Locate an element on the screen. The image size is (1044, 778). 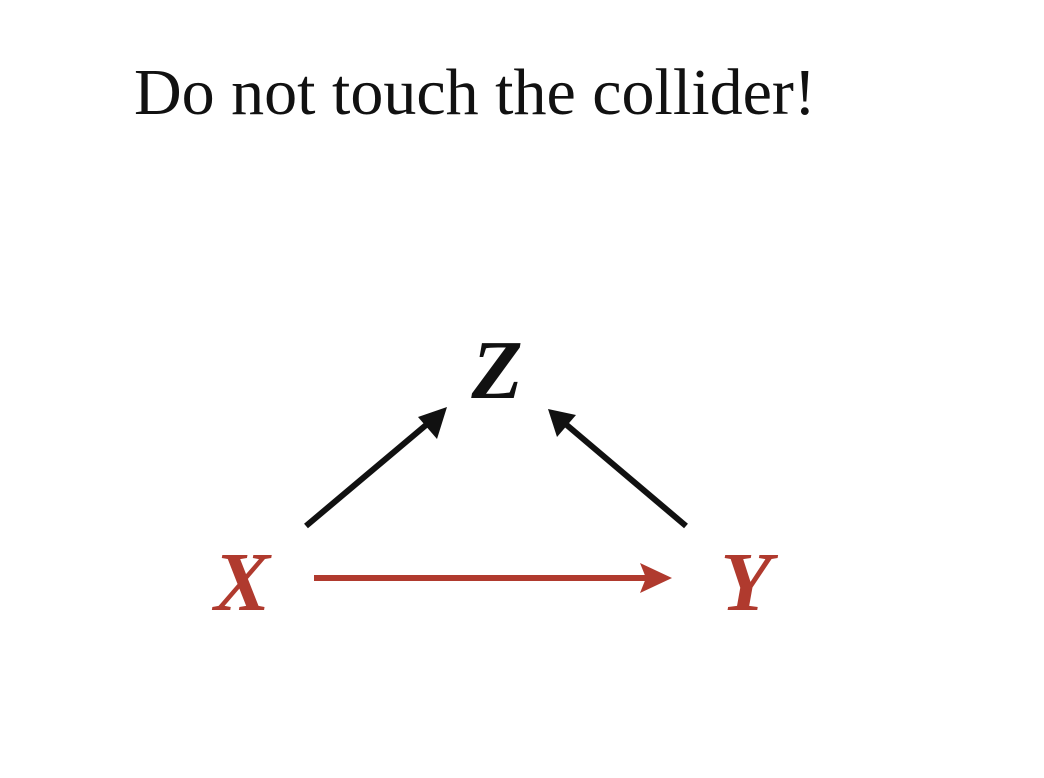
node-z-label: Z is located at coordinates (496, 370).